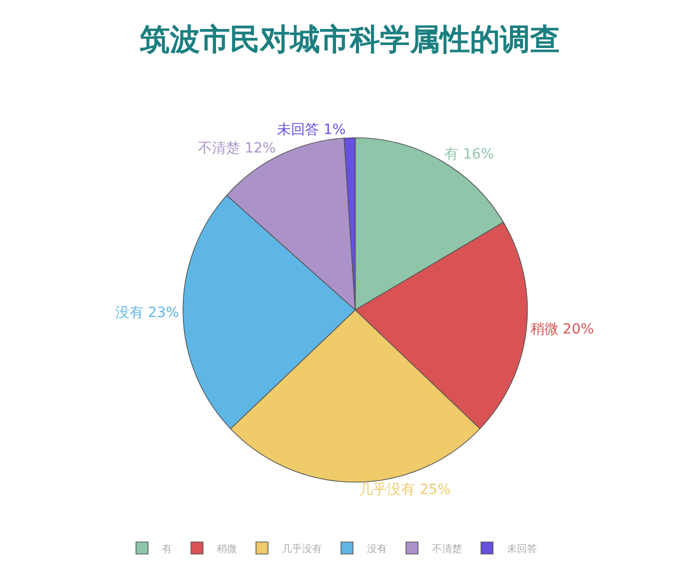 The height and width of the screenshot is (574, 700). What do you see at coordinates (147, 312) in the screenshot?
I see `category-label: 没有 23%` at bounding box center [147, 312].